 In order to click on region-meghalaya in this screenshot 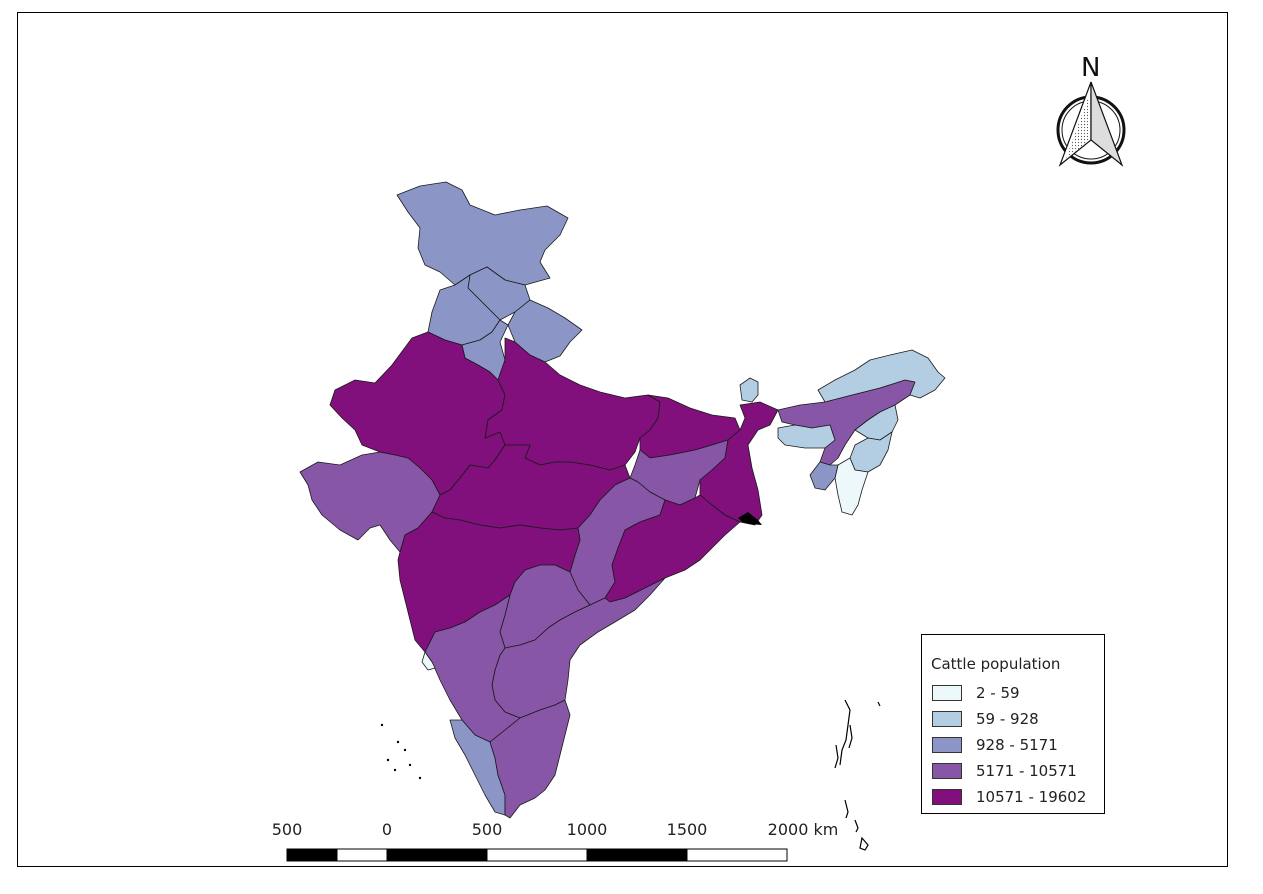, I will do `click(806, 436)`.